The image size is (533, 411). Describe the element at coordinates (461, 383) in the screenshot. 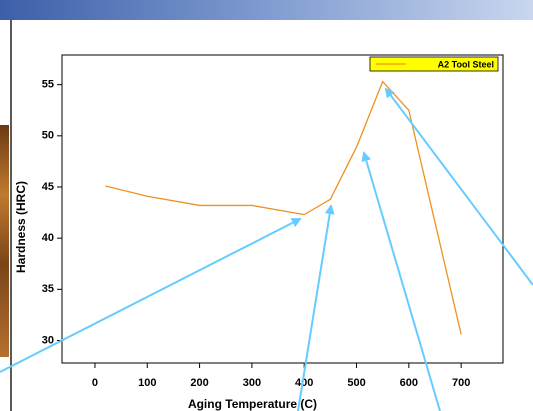

I see `x-tick-label: 700` at that location.